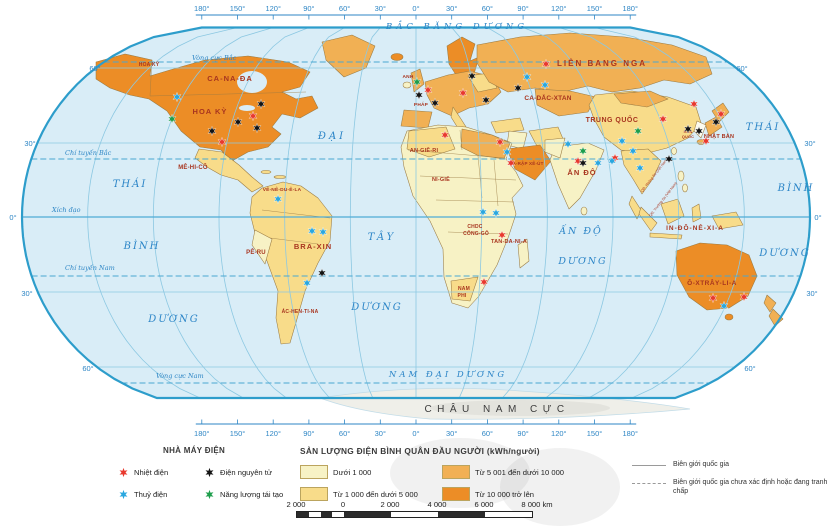  Describe the element at coordinates (584, 211) in the screenshot. I see `sri-lanka-shape` at that location.